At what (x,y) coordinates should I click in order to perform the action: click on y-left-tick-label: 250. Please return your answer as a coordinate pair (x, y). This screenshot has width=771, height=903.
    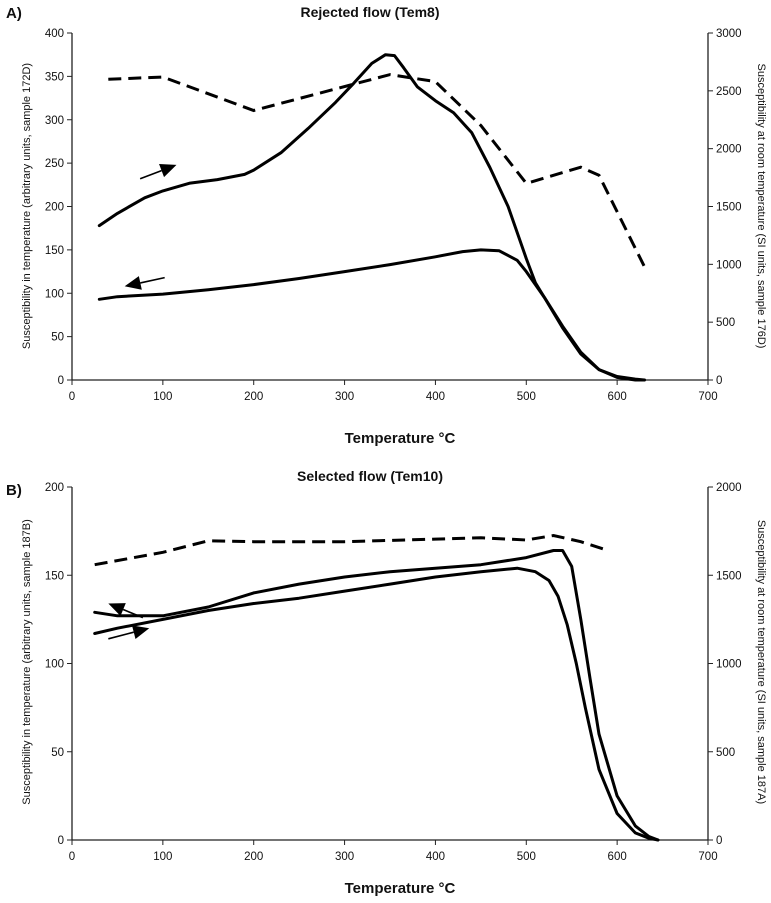
    Looking at the image, I should click on (54, 164).